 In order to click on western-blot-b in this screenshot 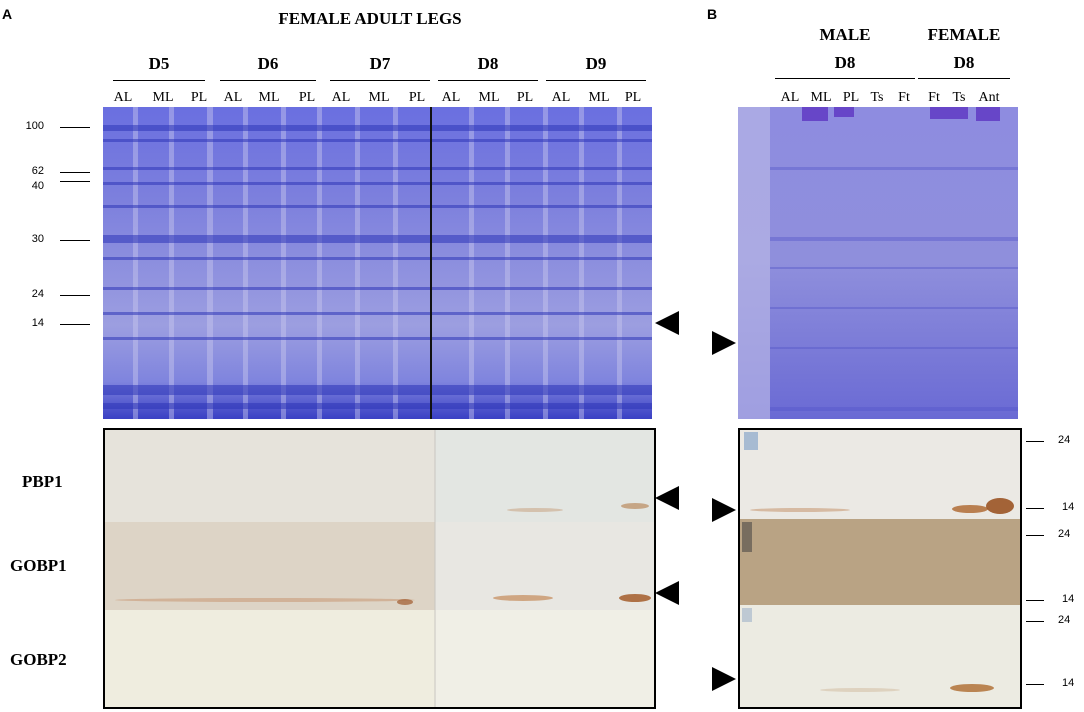, I will do `click(880, 568)`.